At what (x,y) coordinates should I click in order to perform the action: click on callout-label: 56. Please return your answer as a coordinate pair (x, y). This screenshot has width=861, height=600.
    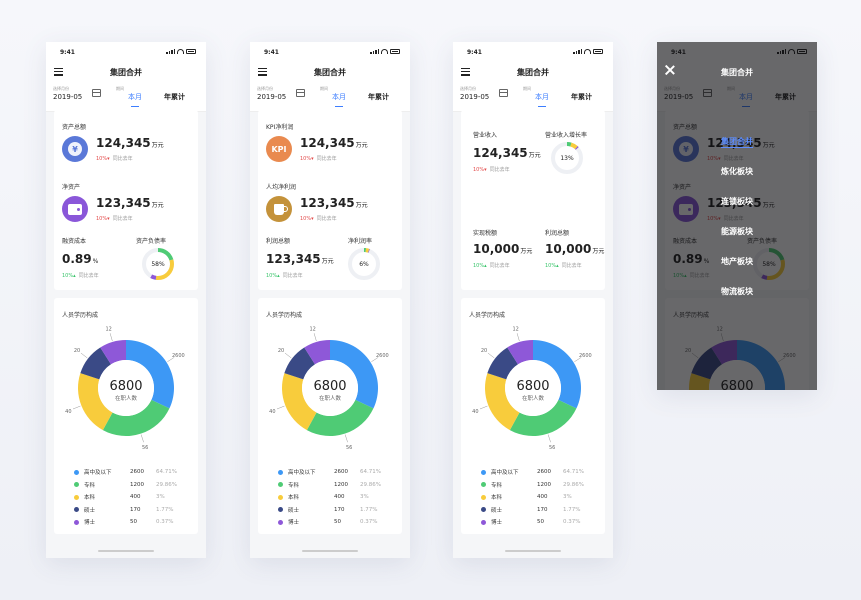
    Looking at the image, I should click on (349, 448).